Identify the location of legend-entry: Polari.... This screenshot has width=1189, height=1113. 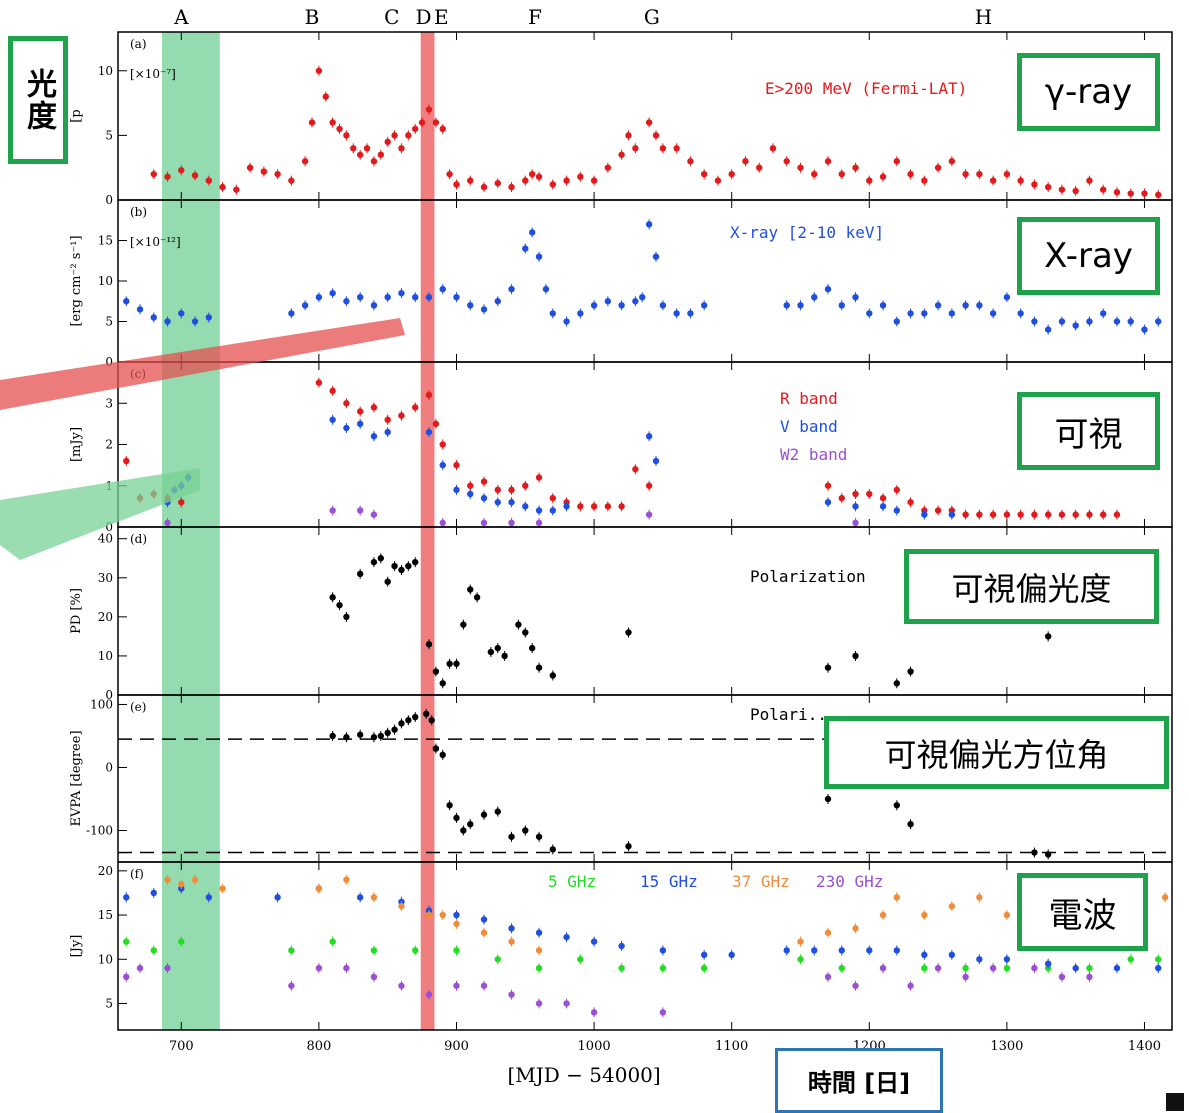
(793, 714).